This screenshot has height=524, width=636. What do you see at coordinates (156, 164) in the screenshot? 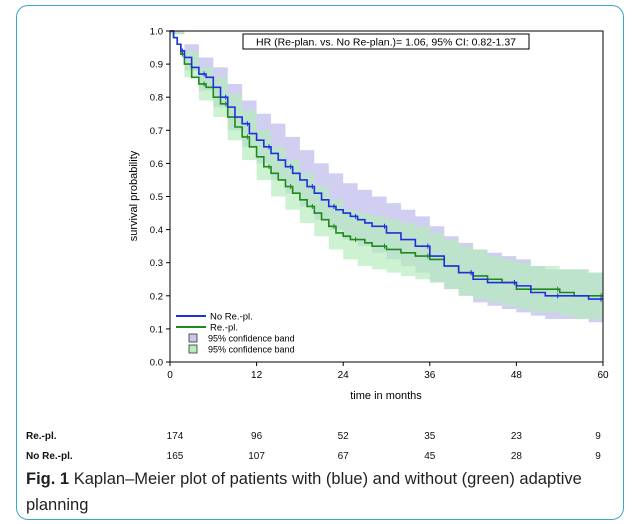
I see `y-tick-label: 0.6` at bounding box center [156, 164].